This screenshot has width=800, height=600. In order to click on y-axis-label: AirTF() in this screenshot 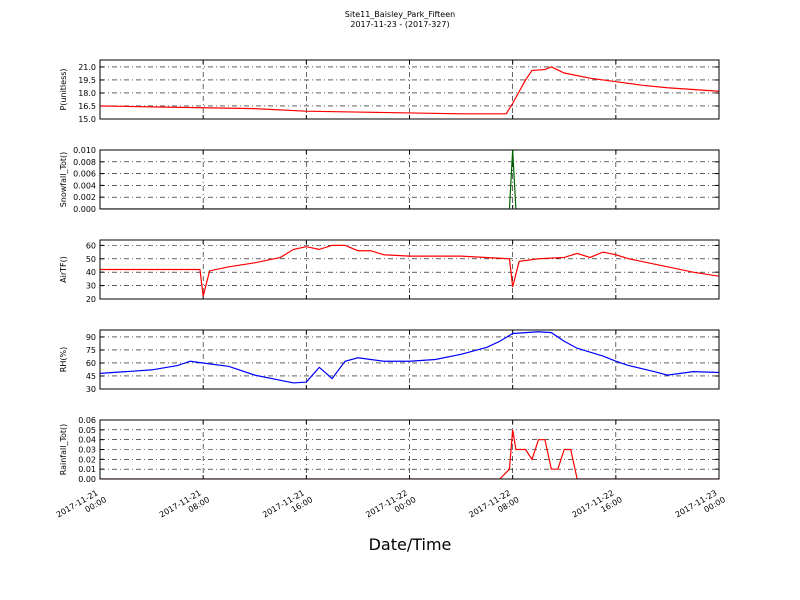, I will do `click(63, 269)`.